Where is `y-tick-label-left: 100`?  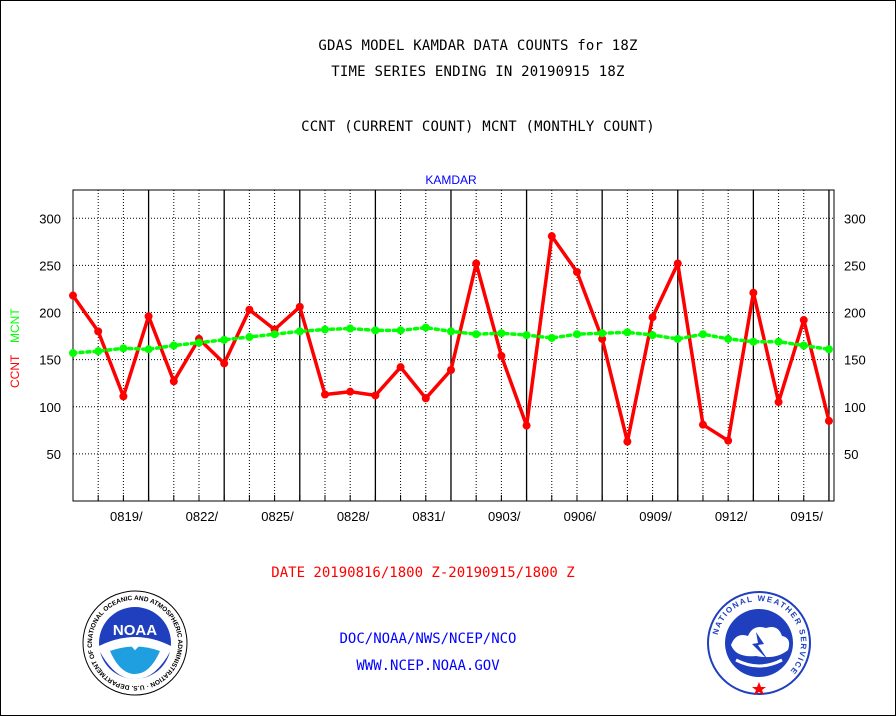 y-tick-label-left: 100 is located at coordinates (50, 407).